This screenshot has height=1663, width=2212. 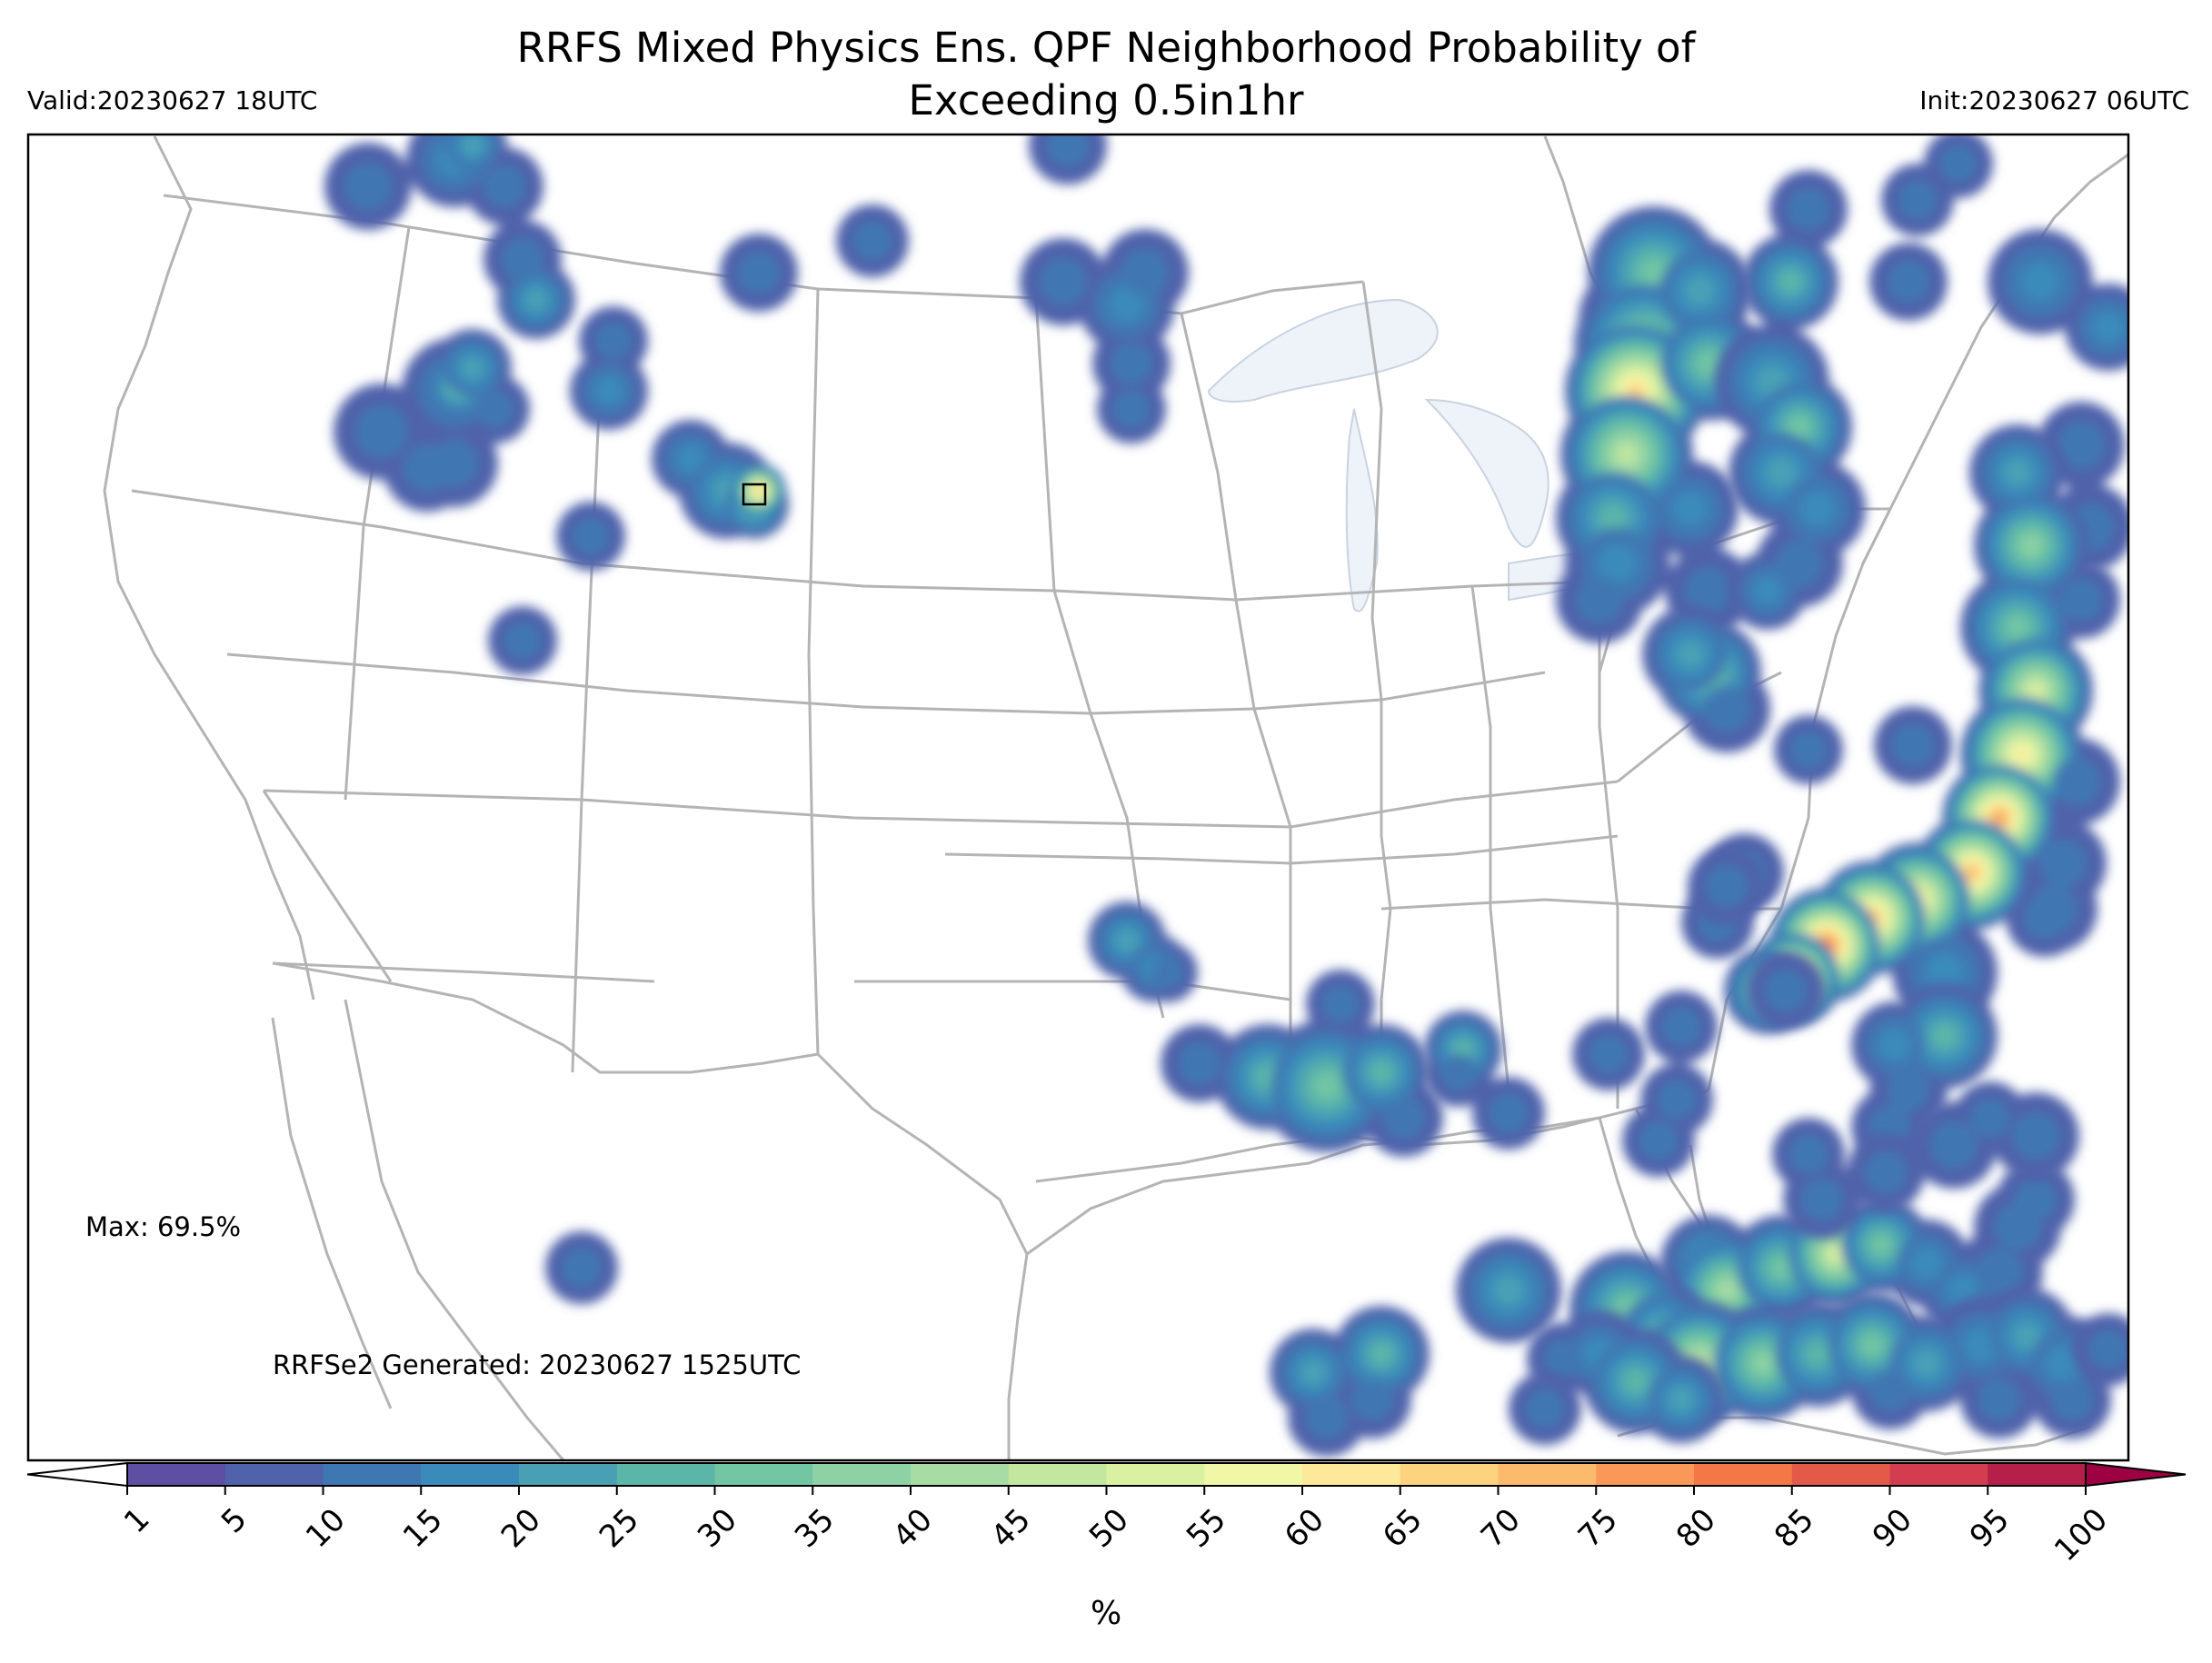 I want to click on colorbar-over-triangle, so click(x=2136, y=1474).